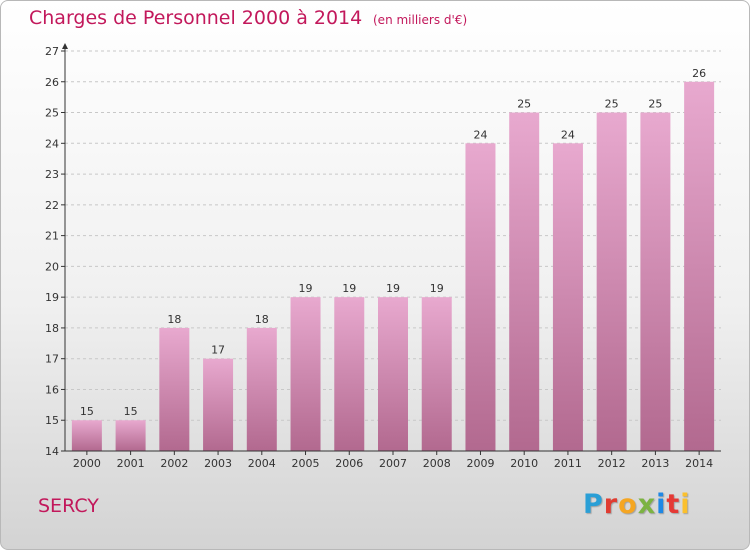 This screenshot has height=550, width=750. I want to click on x-tick-label: 2010, so click(524, 463).